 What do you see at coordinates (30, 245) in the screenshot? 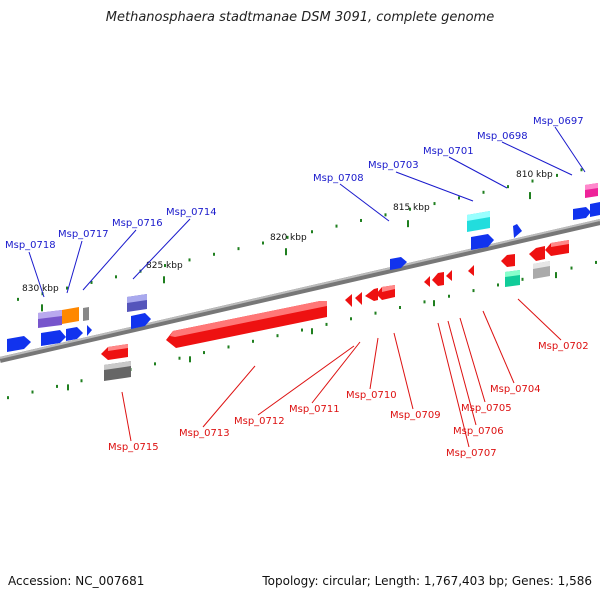
I see `label-msp-0718: Msp_0718` at bounding box center [30, 245].